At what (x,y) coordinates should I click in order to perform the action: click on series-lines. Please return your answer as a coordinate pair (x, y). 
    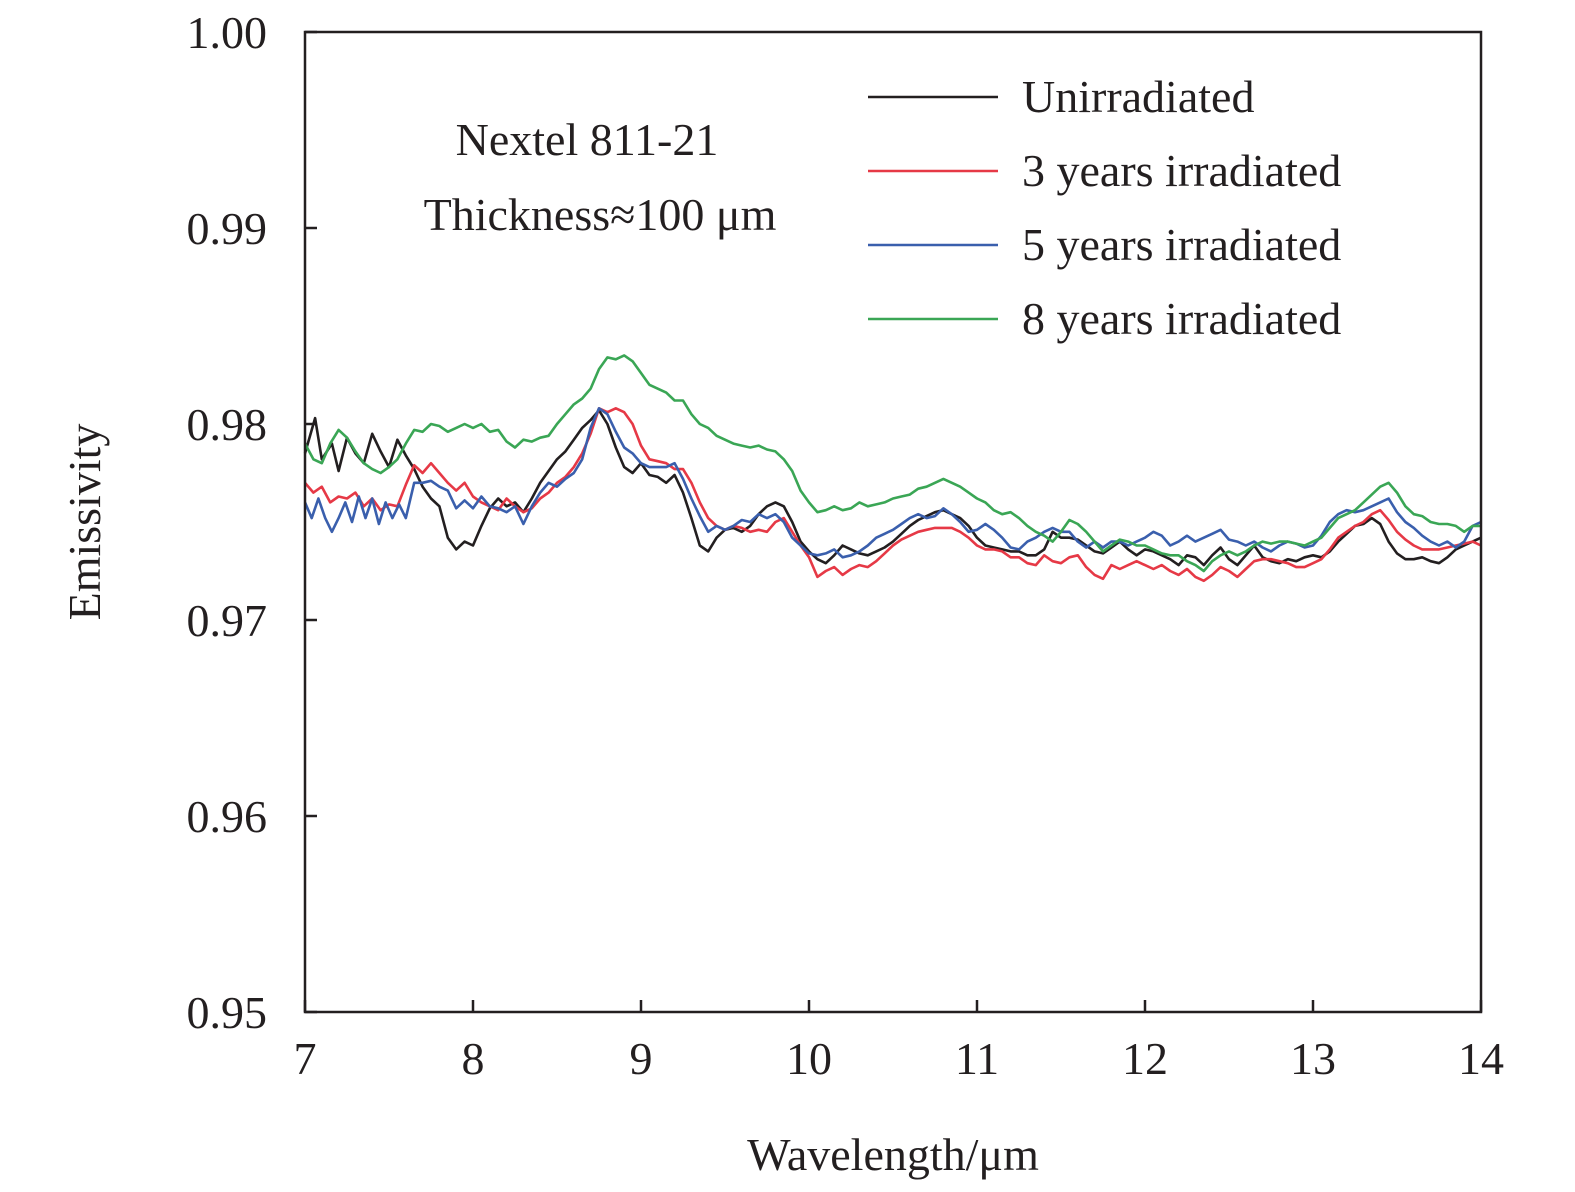
    Looking at the image, I should click on (892, 468).